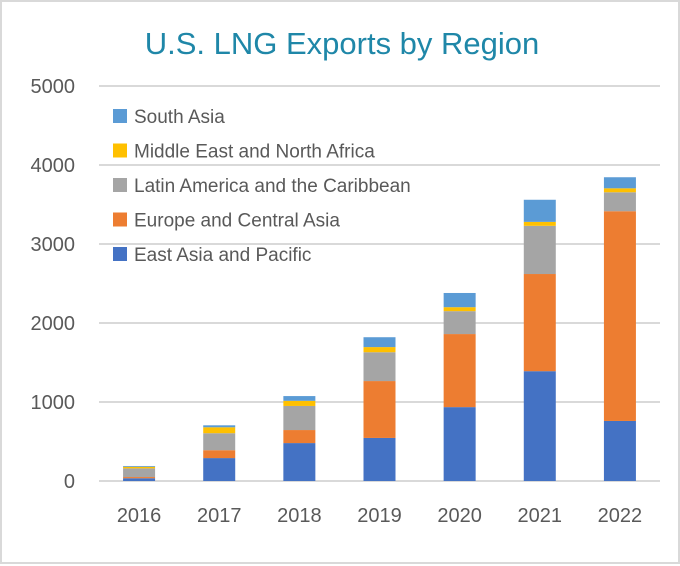 The image size is (680, 566). What do you see at coordinates (179, 117) in the screenshot?
I see `legend-label: South Asia` at bounding box center [179, 117].